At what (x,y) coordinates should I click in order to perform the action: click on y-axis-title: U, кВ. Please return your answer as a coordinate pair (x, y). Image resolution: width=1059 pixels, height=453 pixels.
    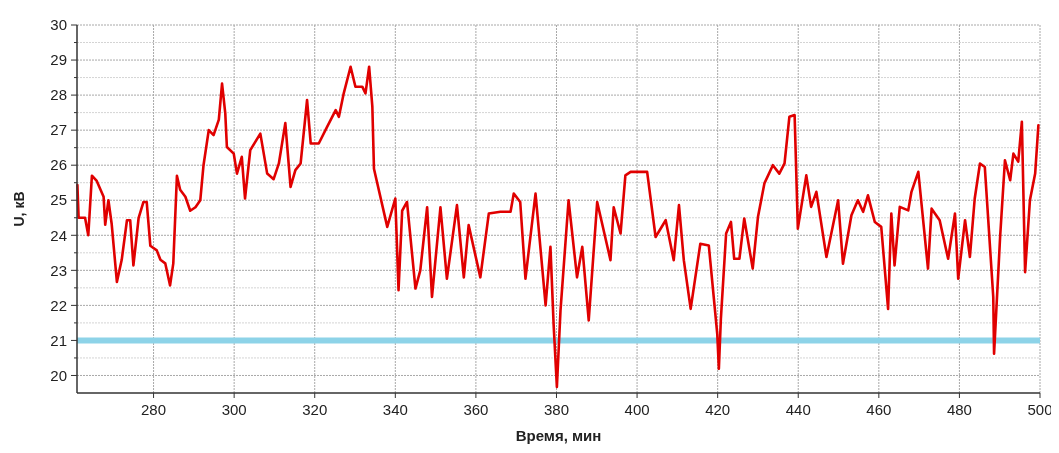
    Looking at the image, I should click on (19, 209).